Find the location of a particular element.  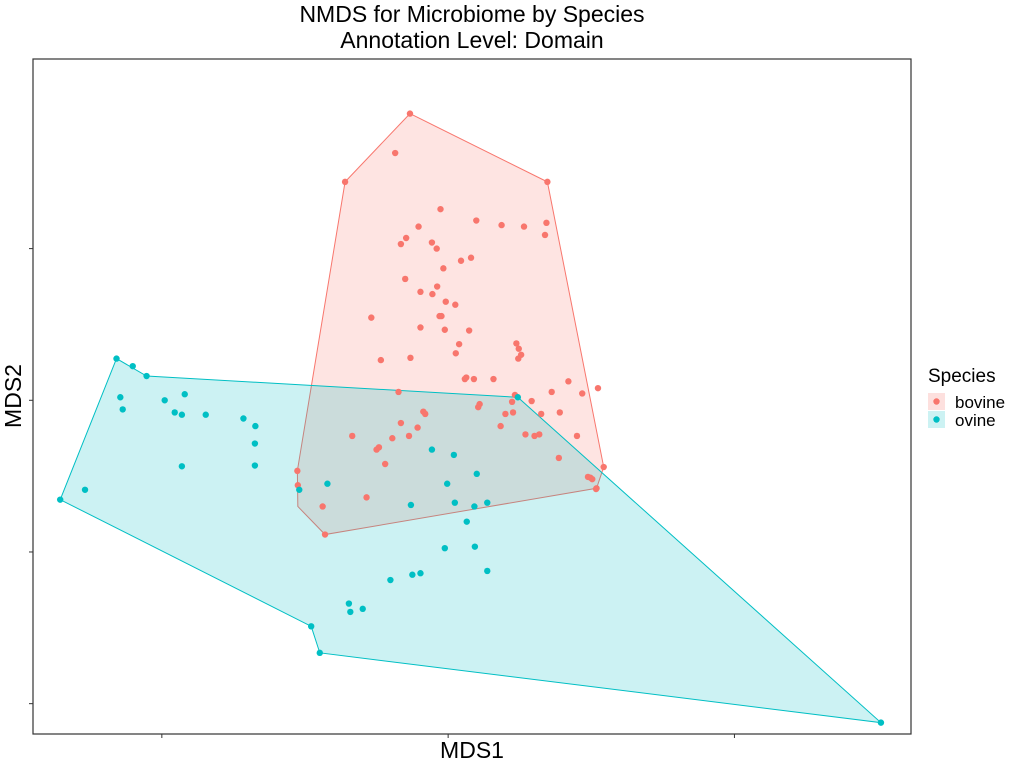

legend-title: Species is located at coordinates (962, 376).